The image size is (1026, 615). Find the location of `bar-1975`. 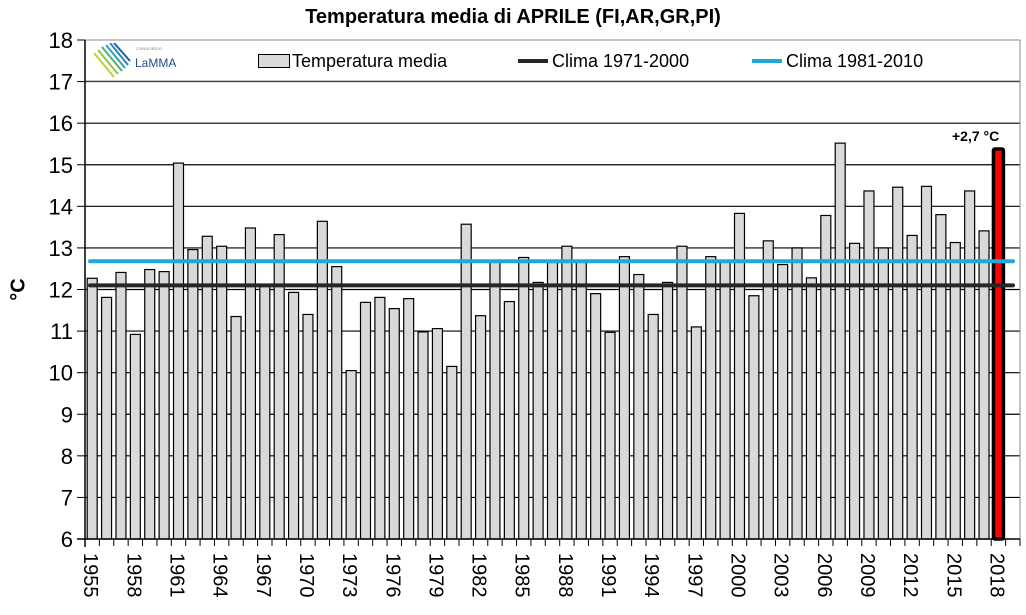

bar-1975 is located at coordinates (380, 418).